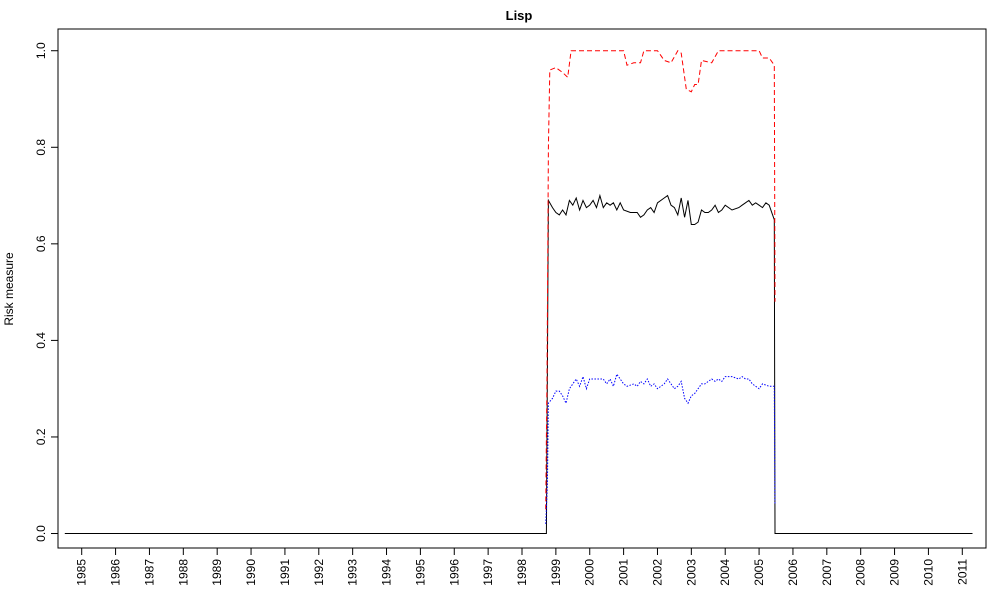  What do you see at coordinates (420, 572) in the screenshot?
I see `x-tick-label: 1995` at bounding box center [420, 572].